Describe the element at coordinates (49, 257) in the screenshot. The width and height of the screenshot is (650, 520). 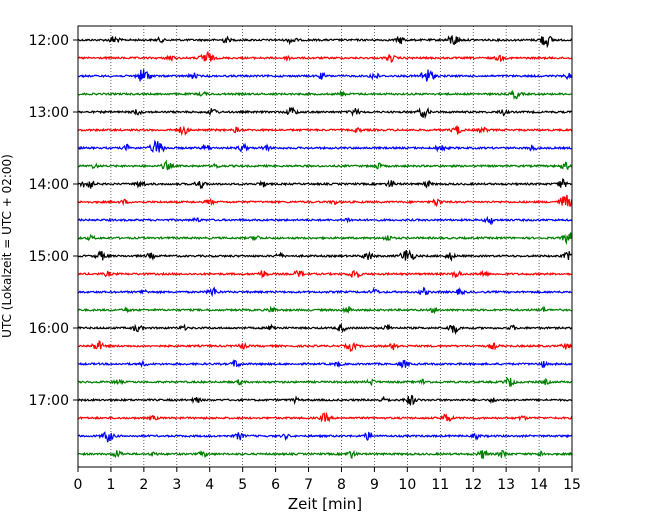
I see `y-tick-label: 15:00` at that location.